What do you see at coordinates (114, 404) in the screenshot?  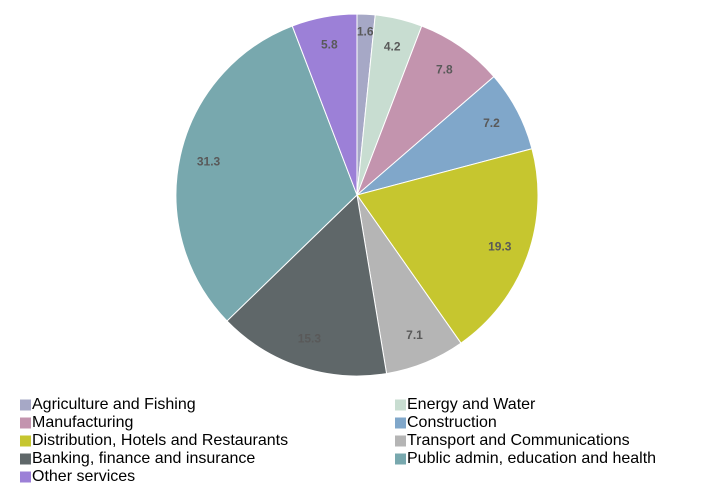 I see `legend-label: Agriculture and Fishing` at bounding box center [114, 404].